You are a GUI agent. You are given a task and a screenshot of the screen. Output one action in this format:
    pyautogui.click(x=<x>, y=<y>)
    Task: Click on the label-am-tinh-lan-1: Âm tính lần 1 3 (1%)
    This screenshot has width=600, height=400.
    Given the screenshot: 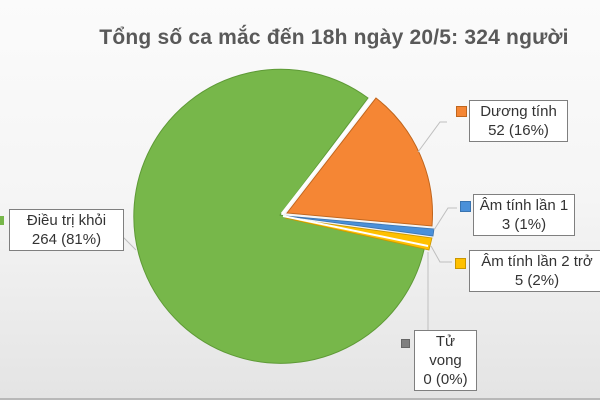 What is the action you would take?
    pyautogui.click(x=524, y=215)
    